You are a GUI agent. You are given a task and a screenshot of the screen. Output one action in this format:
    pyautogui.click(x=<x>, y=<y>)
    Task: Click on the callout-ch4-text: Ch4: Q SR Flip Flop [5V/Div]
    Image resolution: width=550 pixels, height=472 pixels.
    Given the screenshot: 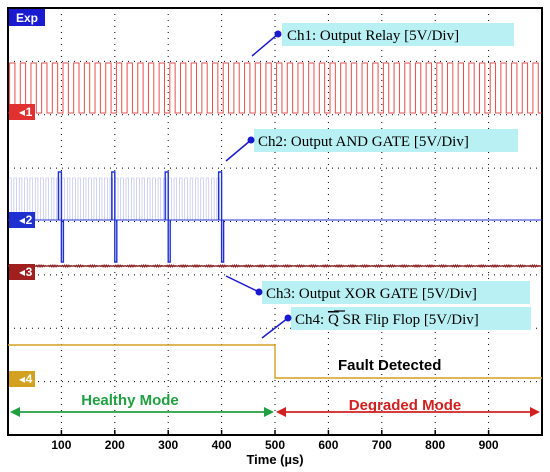 What is the action you would take?
    pyautogui.click(x=387, y=320)
    